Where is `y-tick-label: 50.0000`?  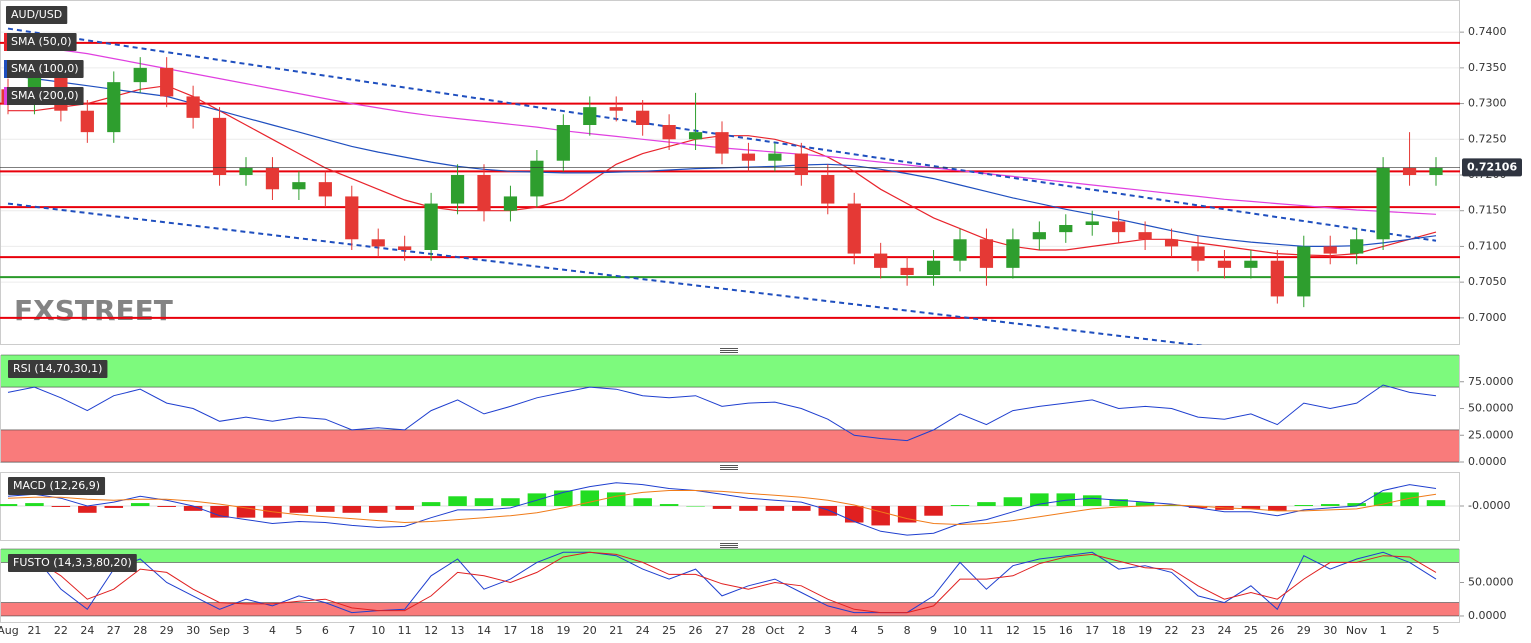 y-tick-label: 50.0000 is located at coordinates (1491, 581).